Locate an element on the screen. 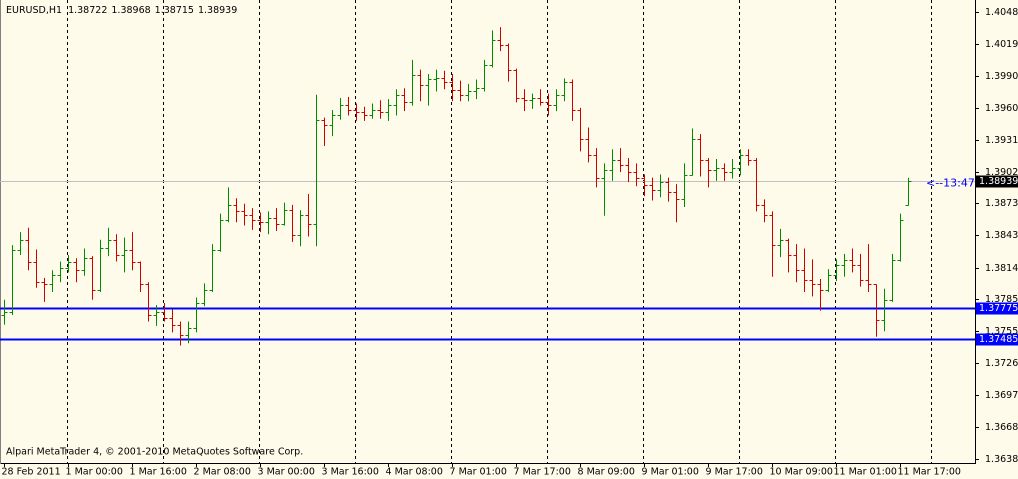  x-tick-label: 9 Mar 17:00 is located at coordinates (734, 472).